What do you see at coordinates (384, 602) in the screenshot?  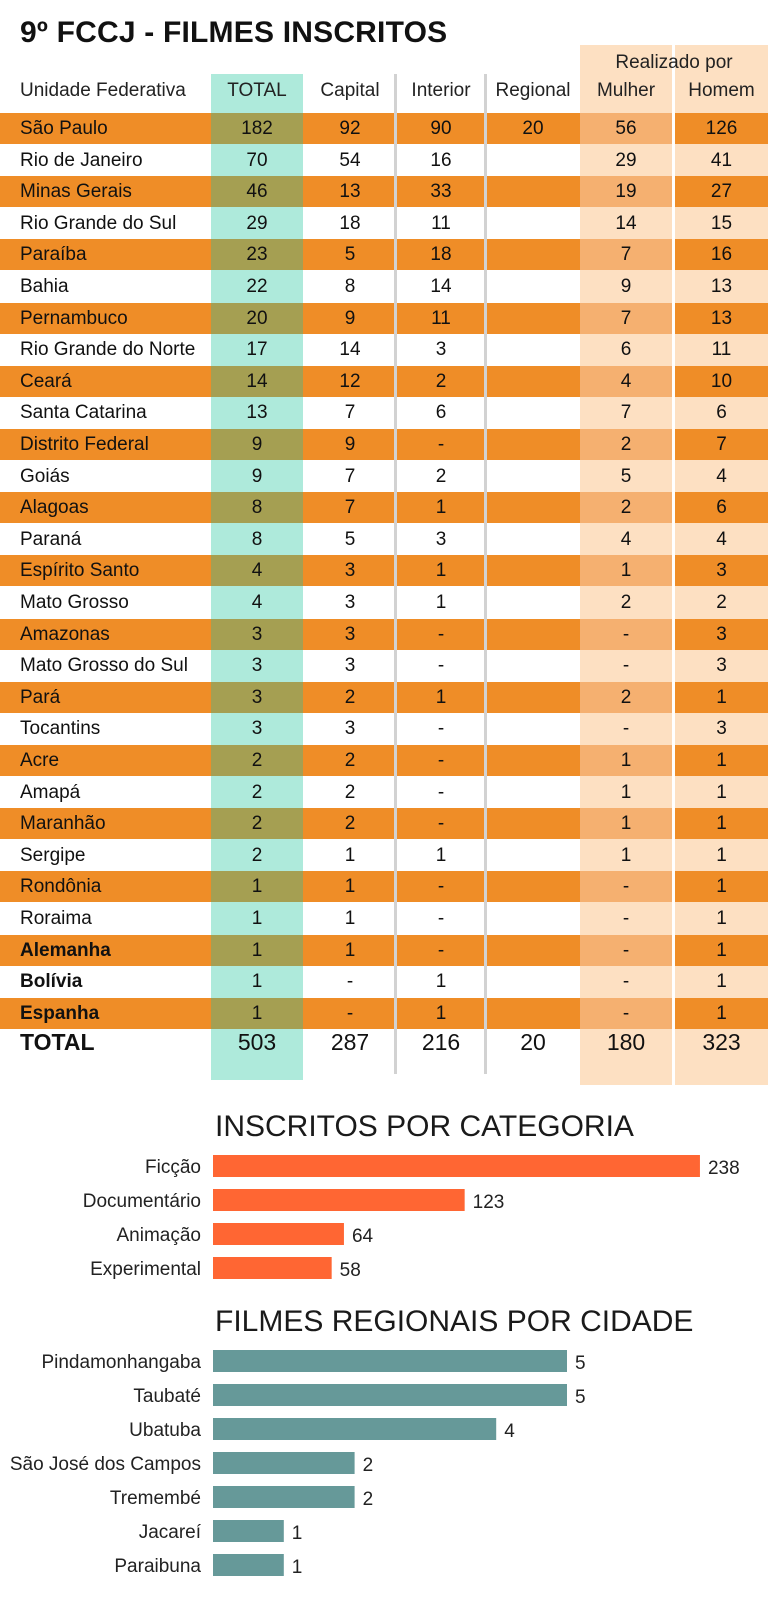 I see `table-row: Mato Grosso 4 3 1 2 2` at bounding box center [384, 602].